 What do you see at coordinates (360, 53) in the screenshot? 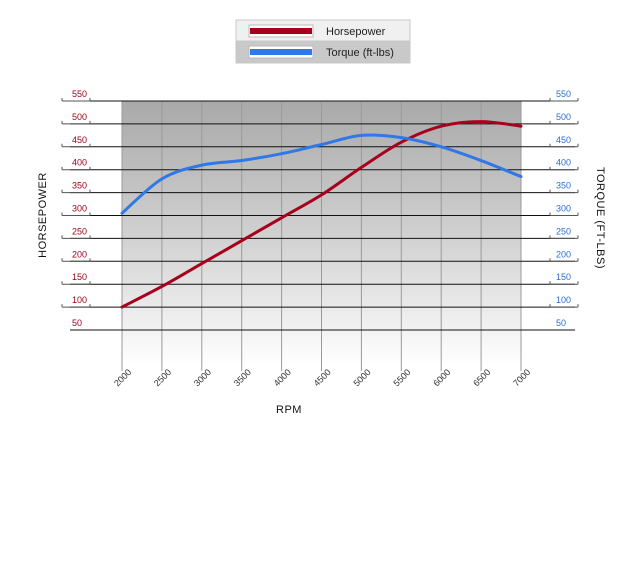
I see `legend-label-torque: Torque (ft-lbs)` at bounding box center [360, 53].